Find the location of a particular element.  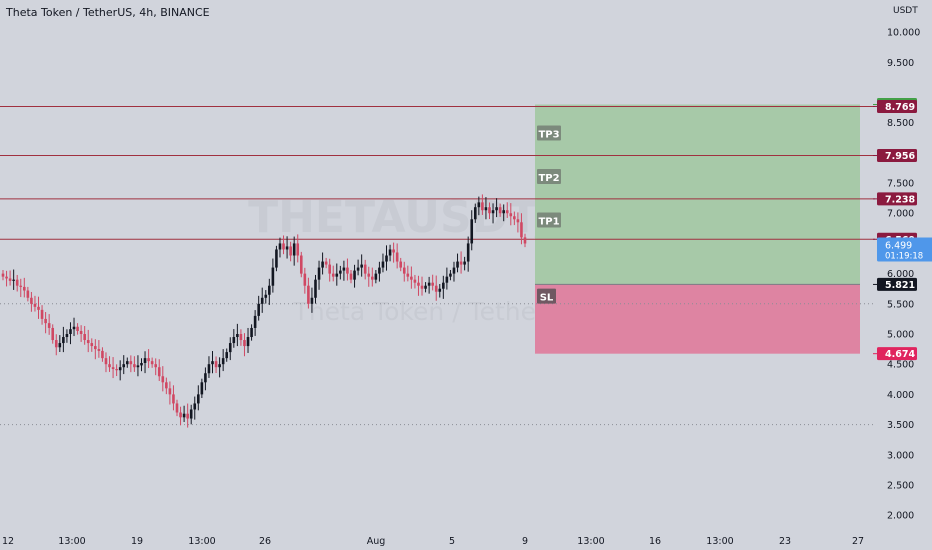

level-price-tag-2: 7.238 is located at coordinates (900, 199).